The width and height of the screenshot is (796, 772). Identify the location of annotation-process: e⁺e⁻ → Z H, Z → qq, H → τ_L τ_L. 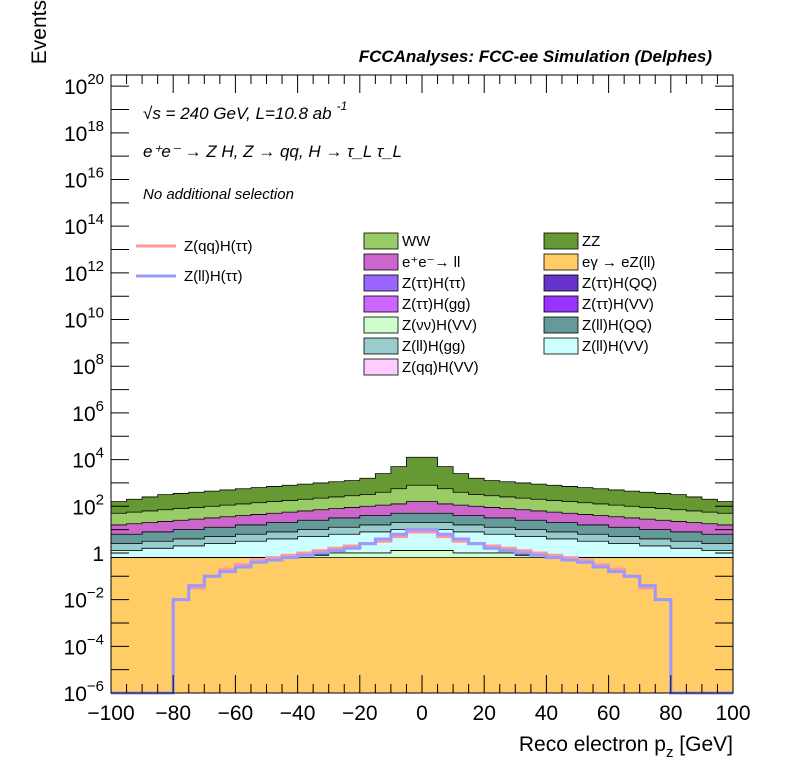
(272, 151).